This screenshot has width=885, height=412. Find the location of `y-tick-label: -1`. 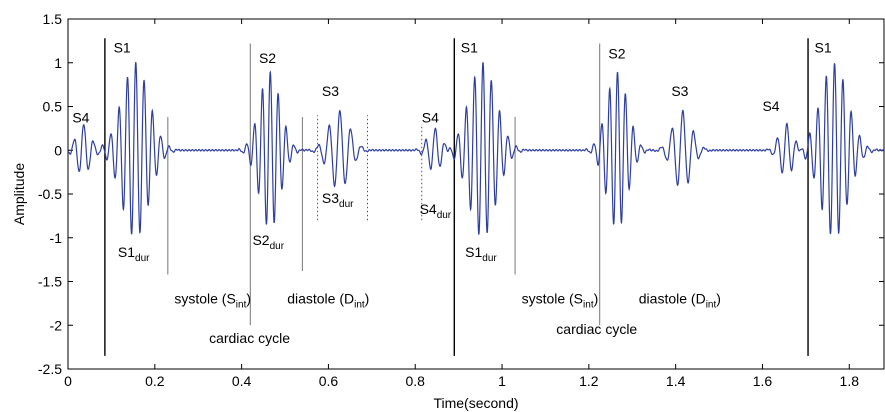

y-tick-label: -1 is located at coordinates (56, 238).